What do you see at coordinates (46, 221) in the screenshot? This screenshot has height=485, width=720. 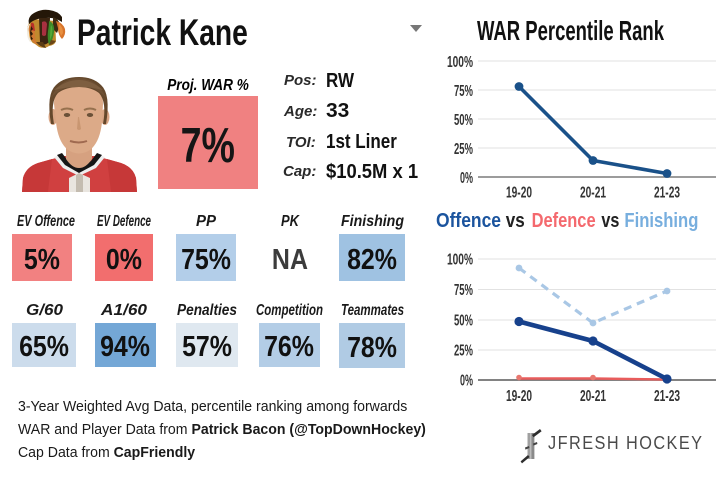 I see `svg-text: EV Offence` at bounding box center [46, 221].